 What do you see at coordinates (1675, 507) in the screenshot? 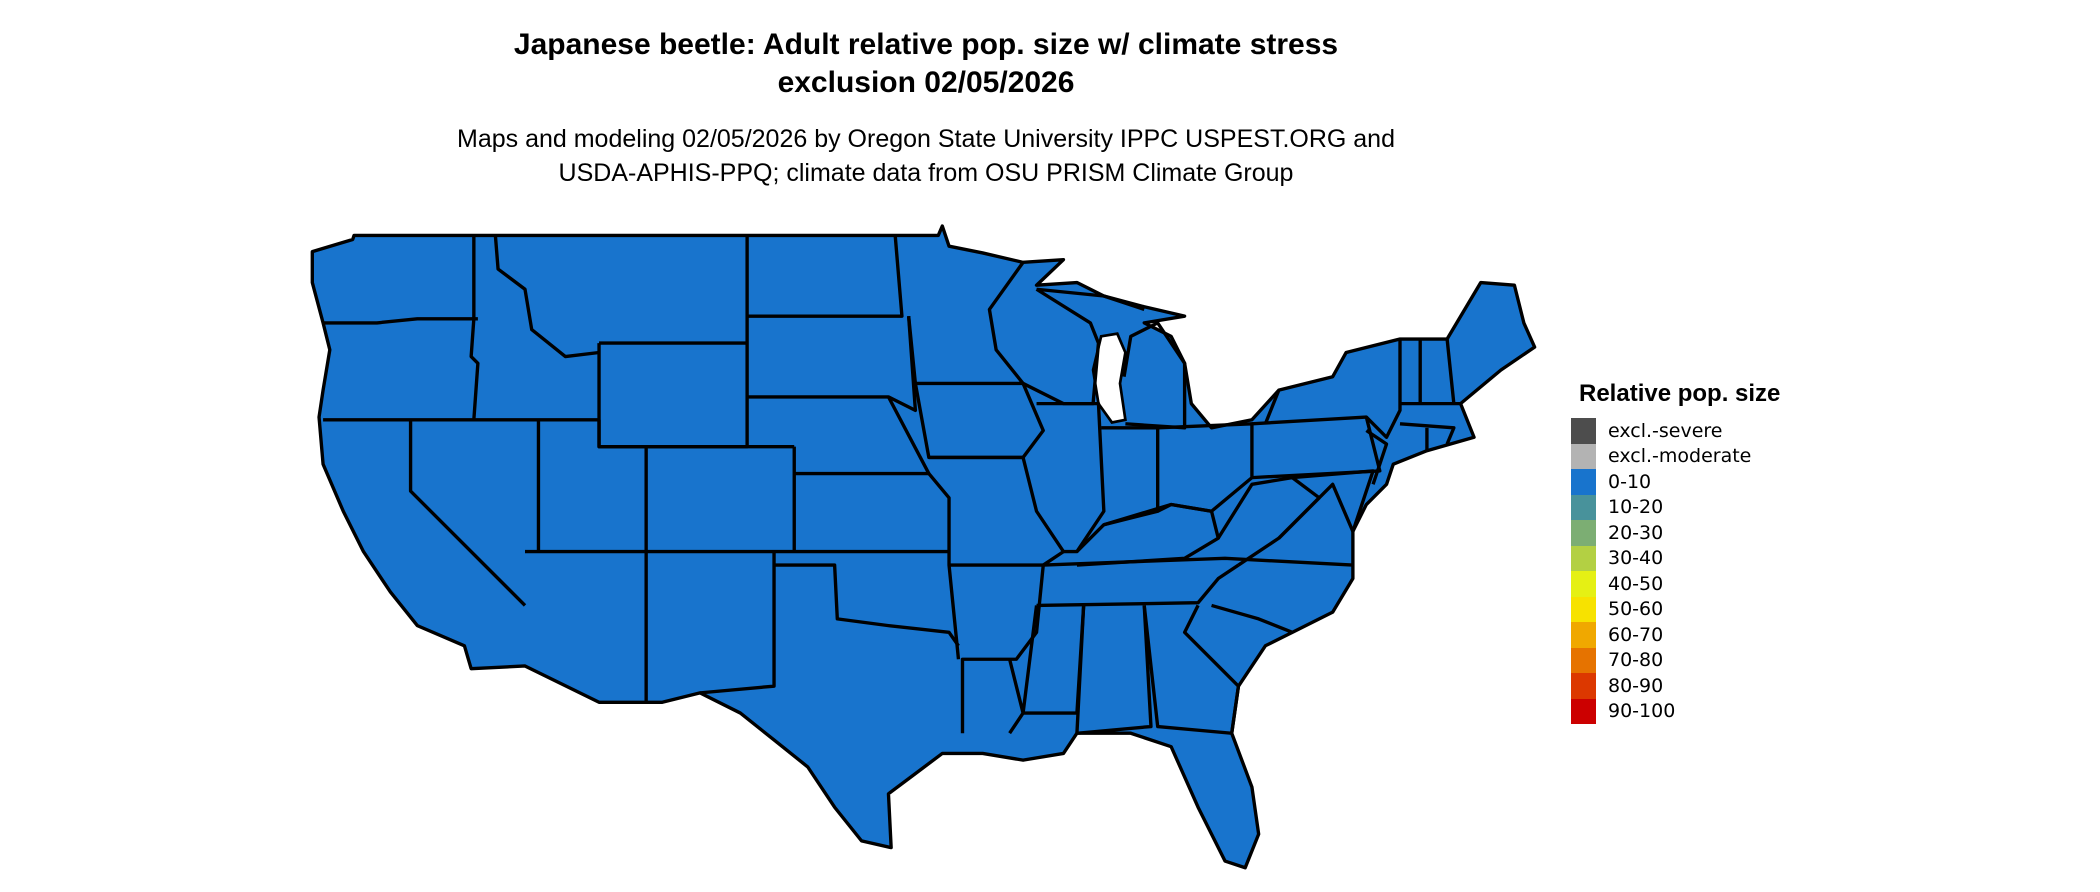
I see `legend-item: 10-20` at bounding box center [1675, 507].